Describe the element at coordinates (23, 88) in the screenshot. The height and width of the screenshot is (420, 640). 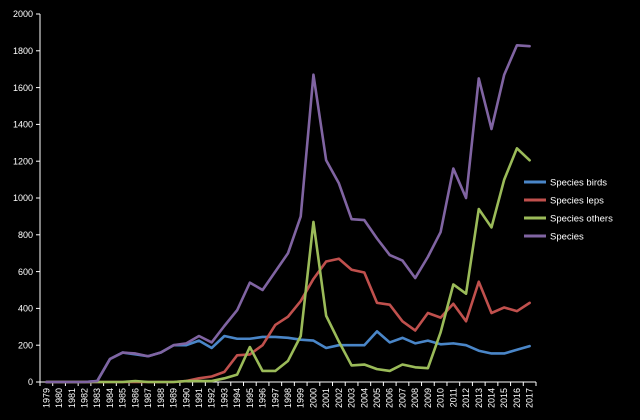
I see `y-tick-label: 1600` at that location.